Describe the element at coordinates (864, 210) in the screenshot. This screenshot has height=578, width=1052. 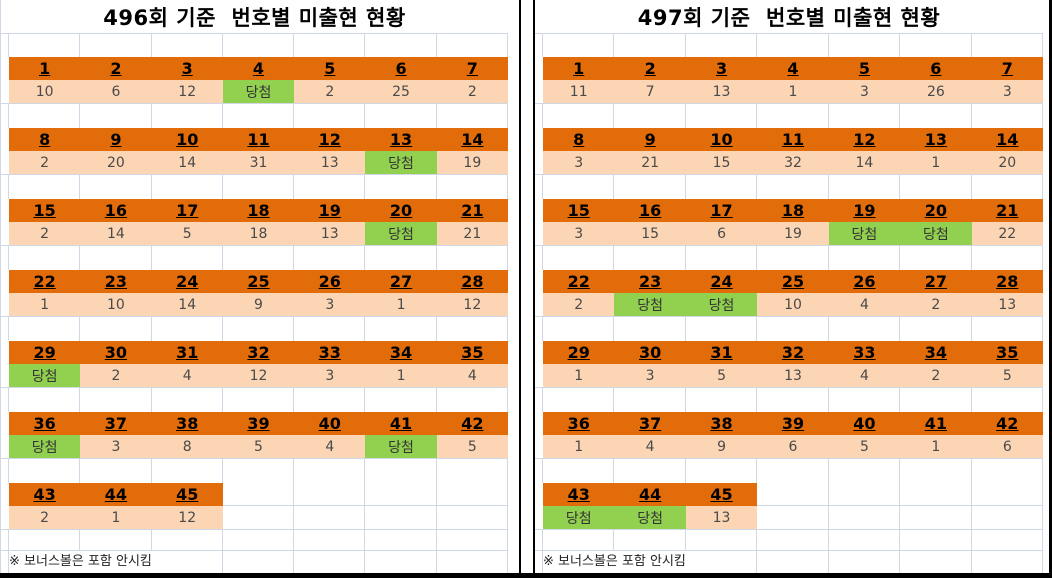
I see `number-cell: 19` at that location.